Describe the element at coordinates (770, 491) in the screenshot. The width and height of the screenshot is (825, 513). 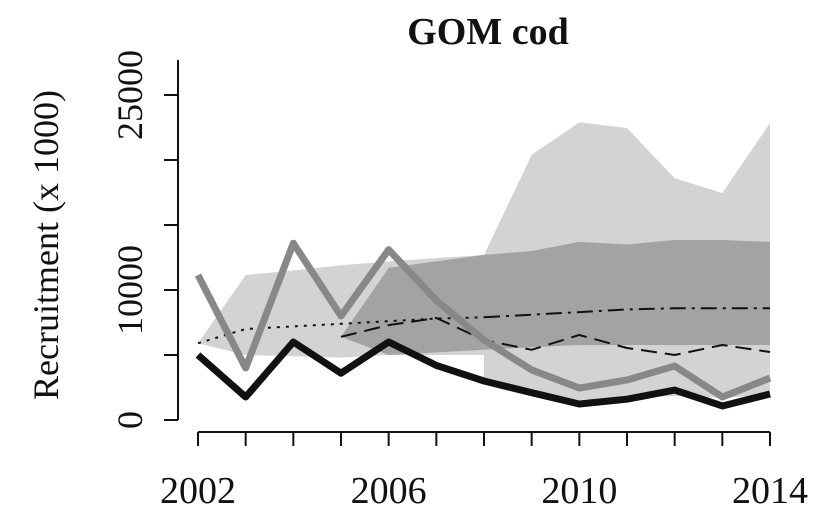
I see `x-tick-label: 2014` at that location.